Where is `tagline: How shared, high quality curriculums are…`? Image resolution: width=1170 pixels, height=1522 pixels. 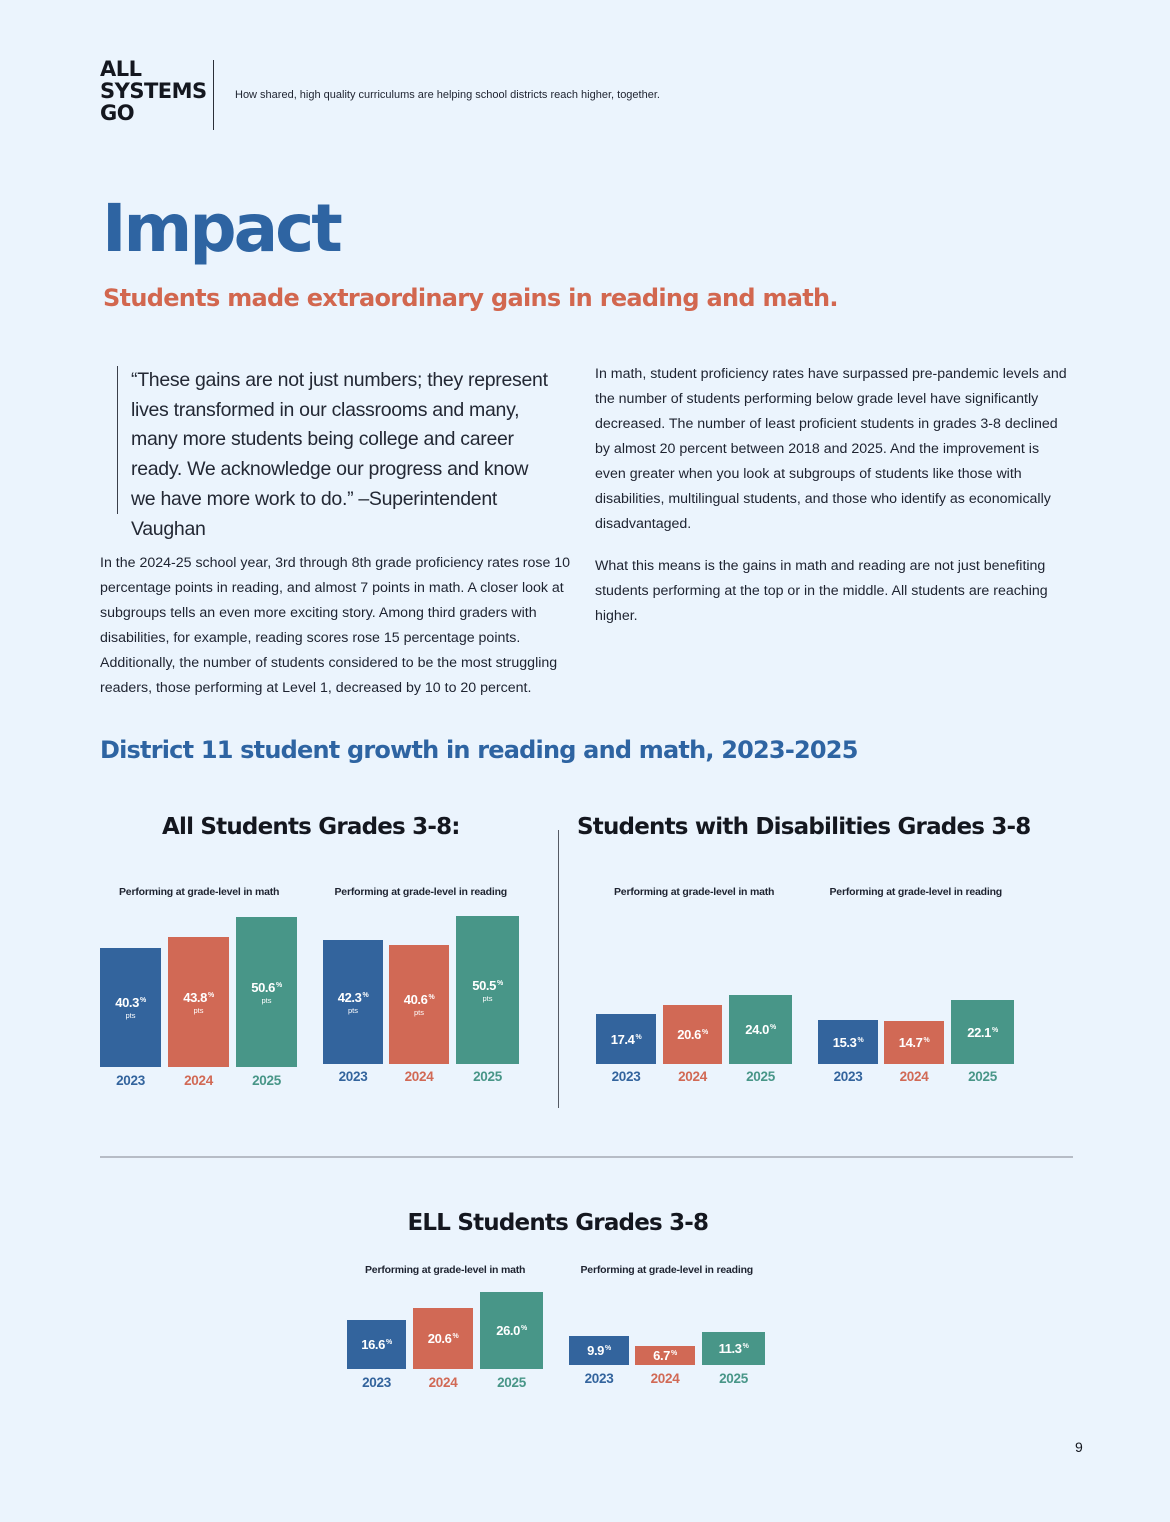
tagline: How shared, high quality curriculums are… is located at coordinates (447, 95).